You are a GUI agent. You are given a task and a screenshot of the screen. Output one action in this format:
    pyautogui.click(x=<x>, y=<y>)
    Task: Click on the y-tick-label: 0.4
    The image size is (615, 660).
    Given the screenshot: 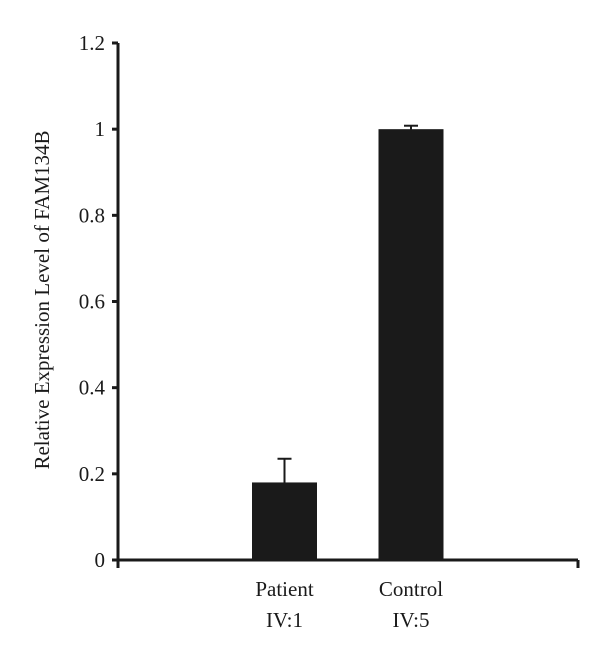 What is the action you would take?
    pyautogui.click(x=92, y=388)
    